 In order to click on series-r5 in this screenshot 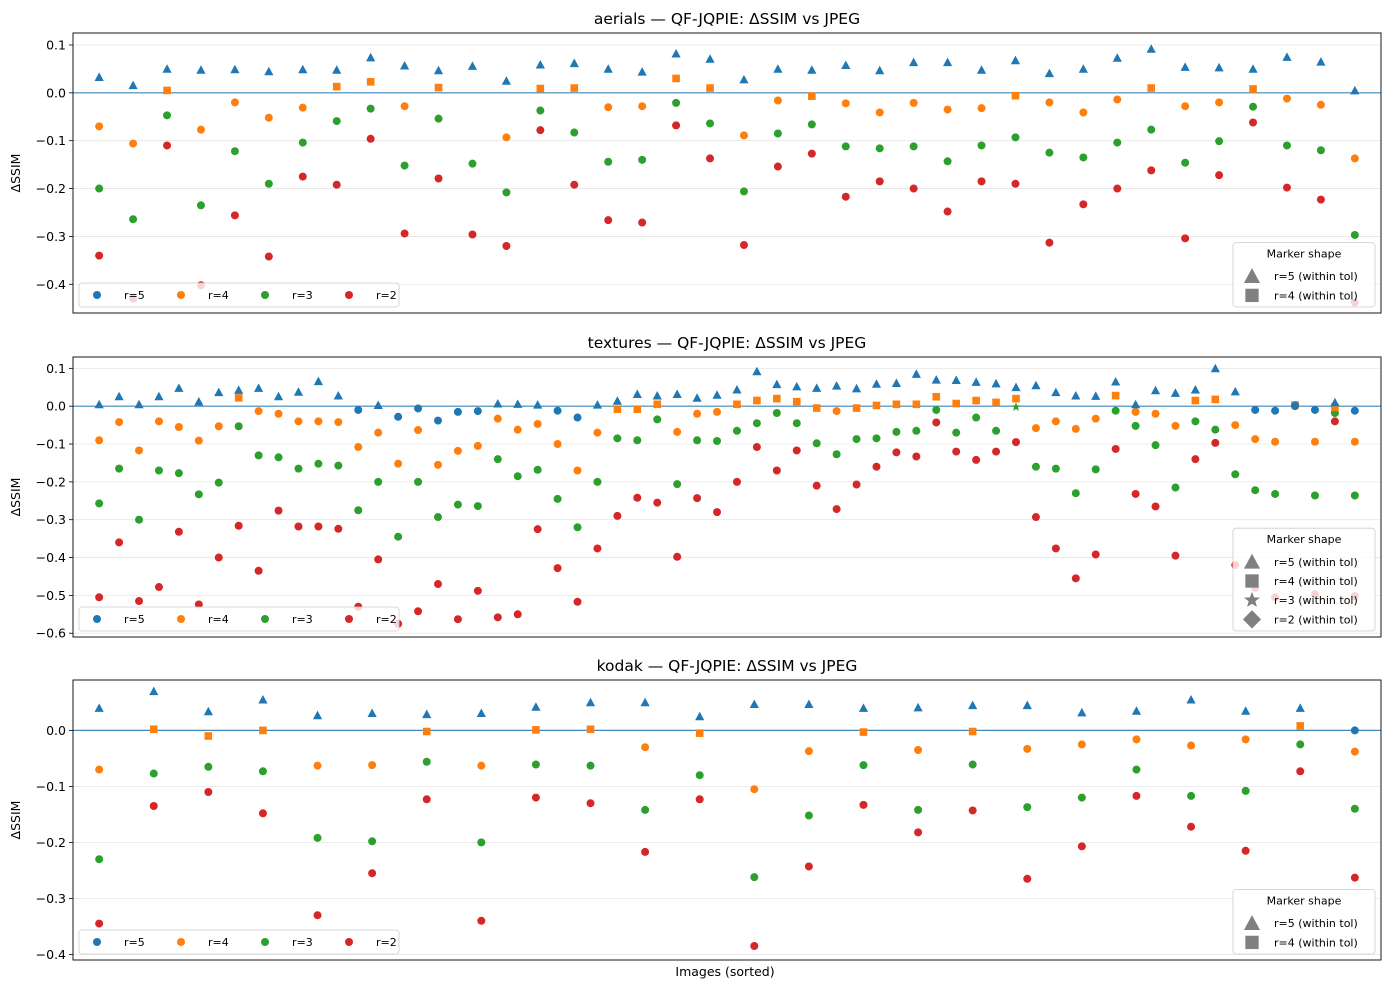, I will do `click(727, 69)`.